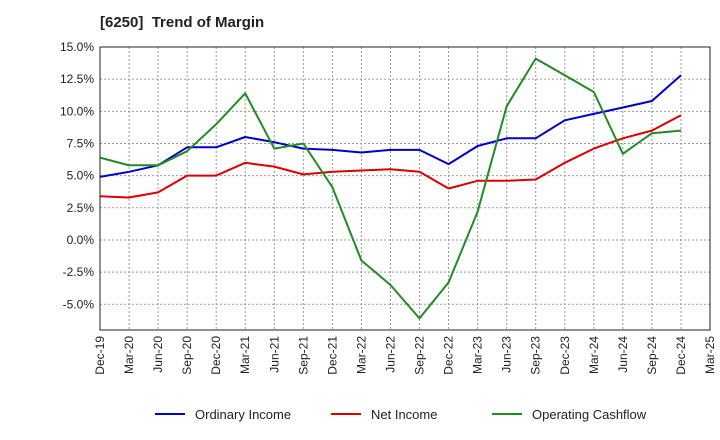  I want to click on x-tick-label: Sep-24, so click(652, 355).